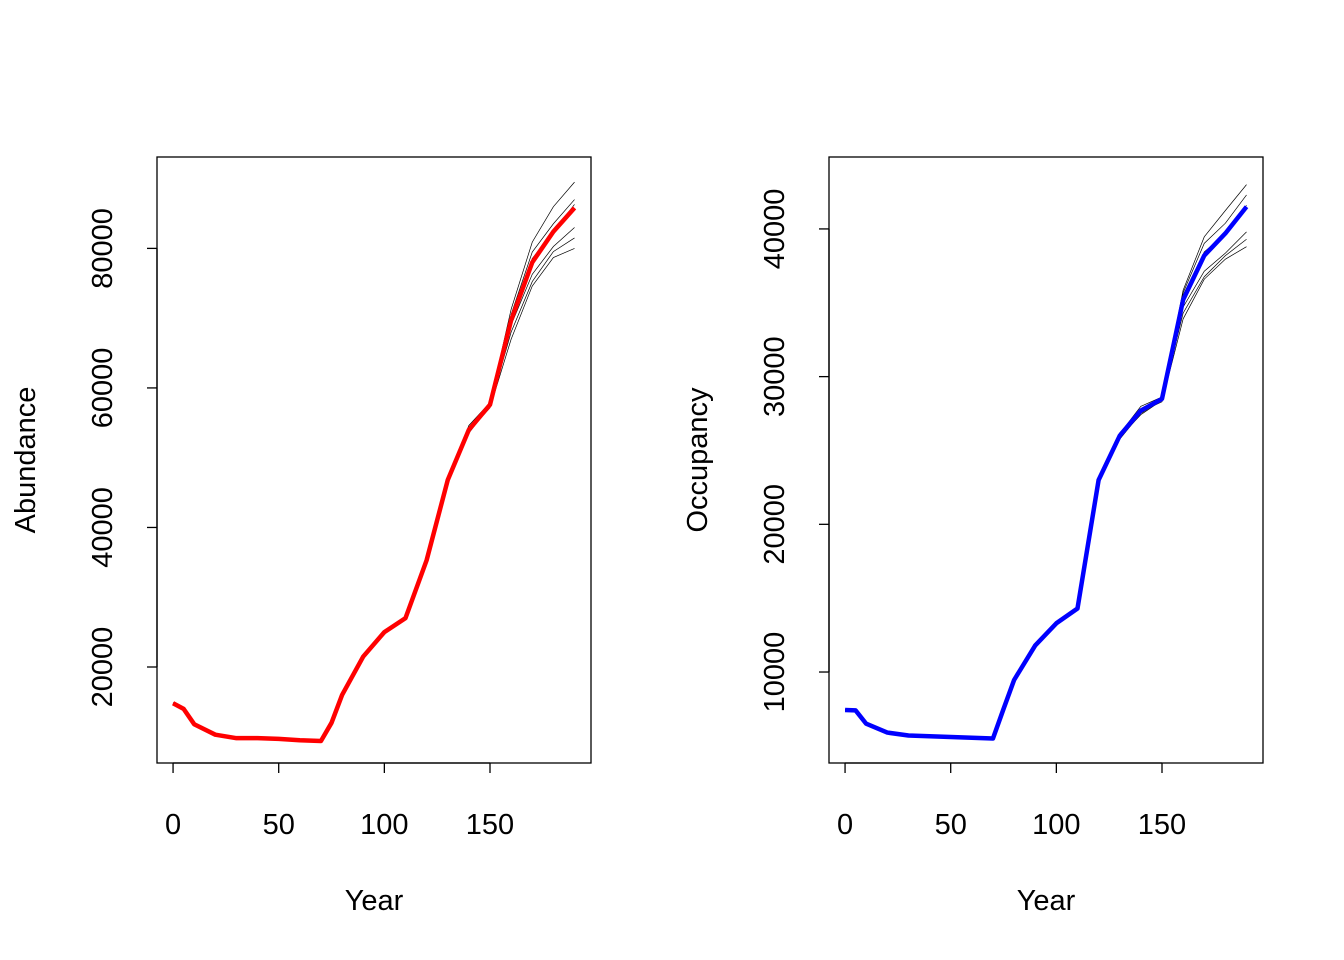 The image size is (1344, 960). What do you see at coordinates (698, 460) in the screenshot?
I see `y-axis-label: Occupancy` at bounding box center [698, 460].